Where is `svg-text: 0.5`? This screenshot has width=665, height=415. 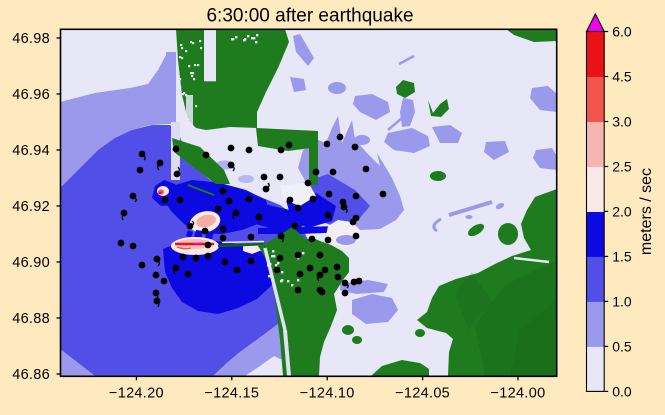 svg-text: 0.5 is located at coordinates (622, 346).